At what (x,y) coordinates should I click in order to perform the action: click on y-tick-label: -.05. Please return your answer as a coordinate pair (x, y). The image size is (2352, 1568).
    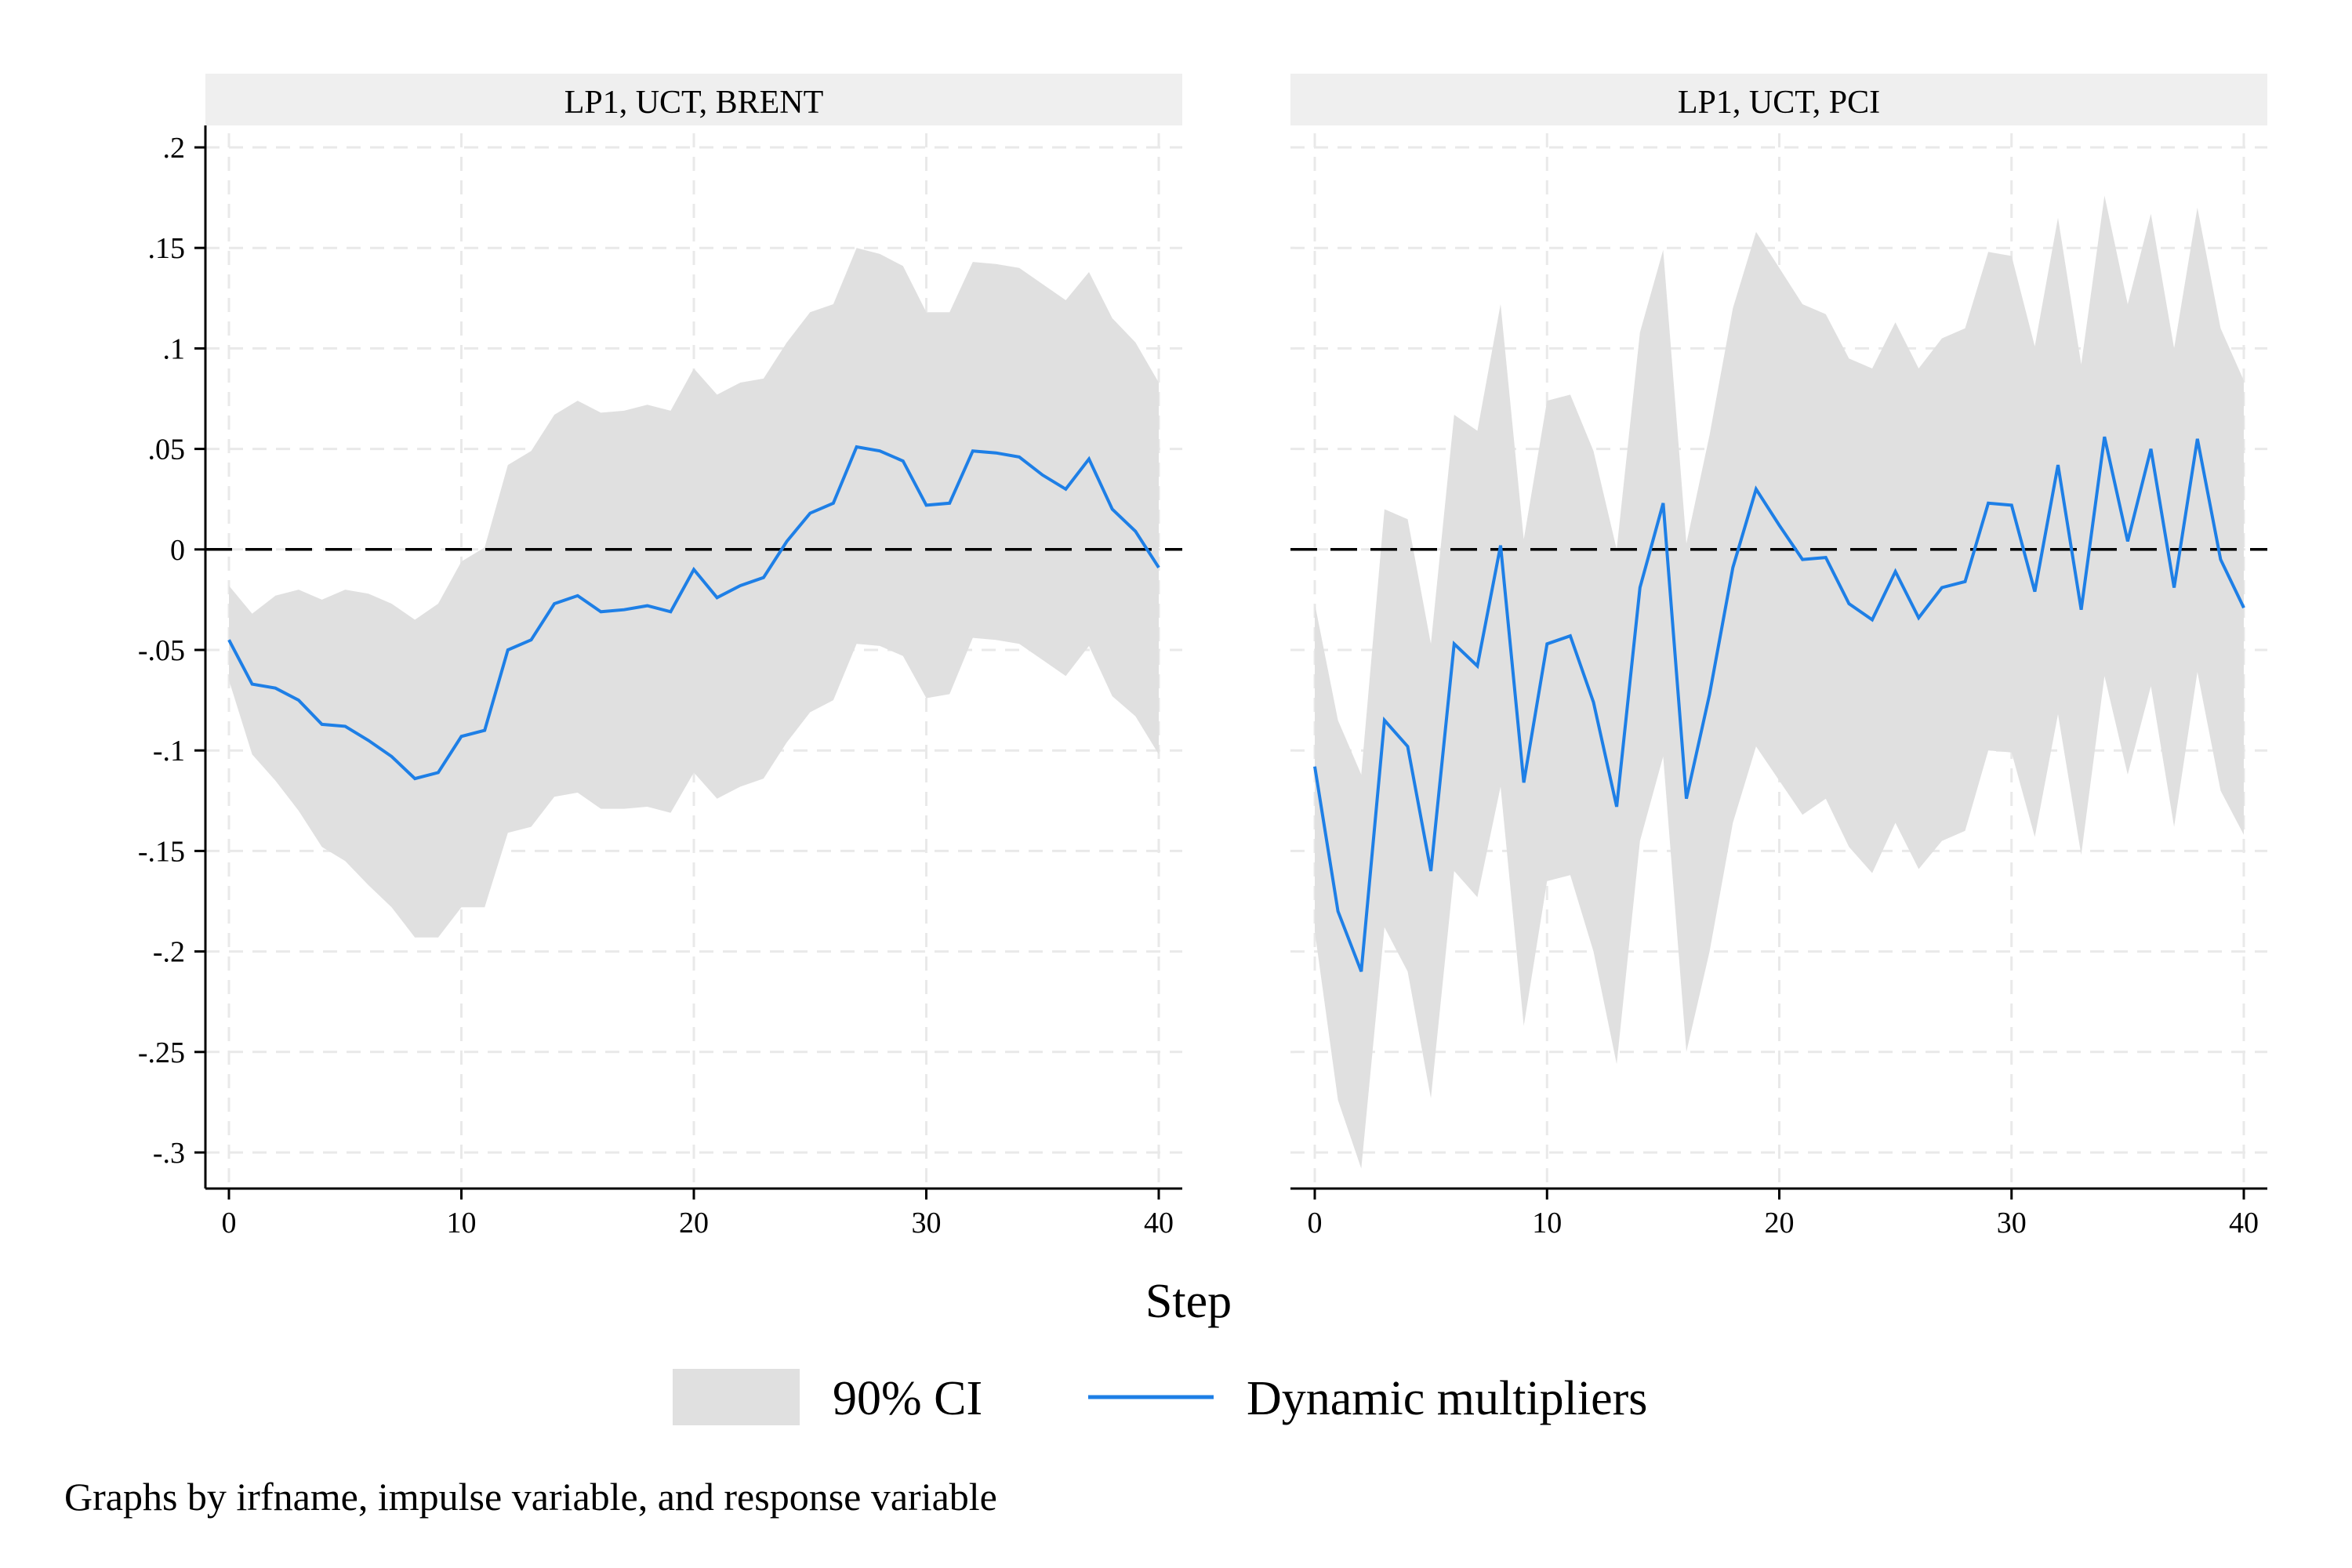
    Looking at the image, I should click on (161, 650).